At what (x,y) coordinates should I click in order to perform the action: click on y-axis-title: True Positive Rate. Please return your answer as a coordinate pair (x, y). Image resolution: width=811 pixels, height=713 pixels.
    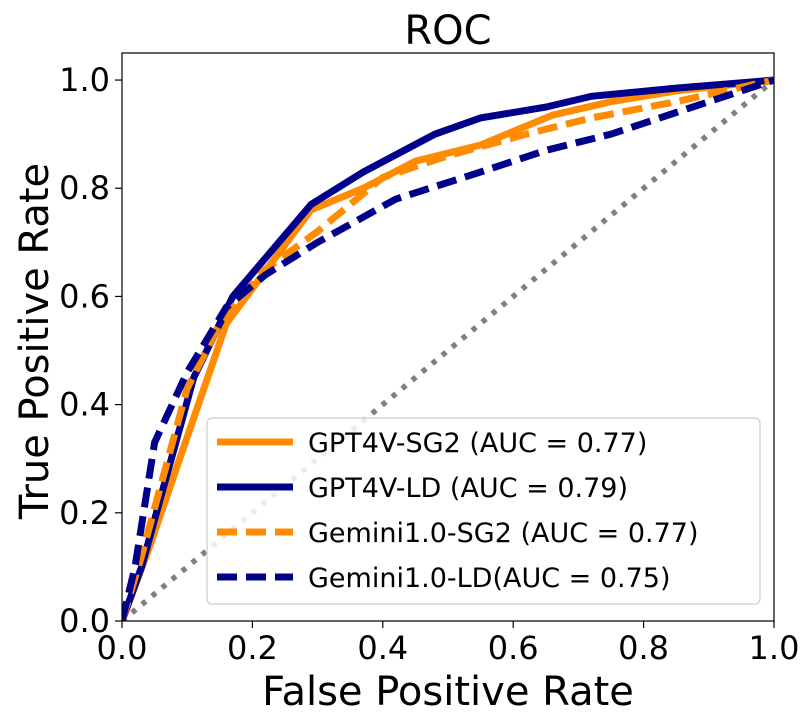
    Looking at the image, I should click on (35, 341).